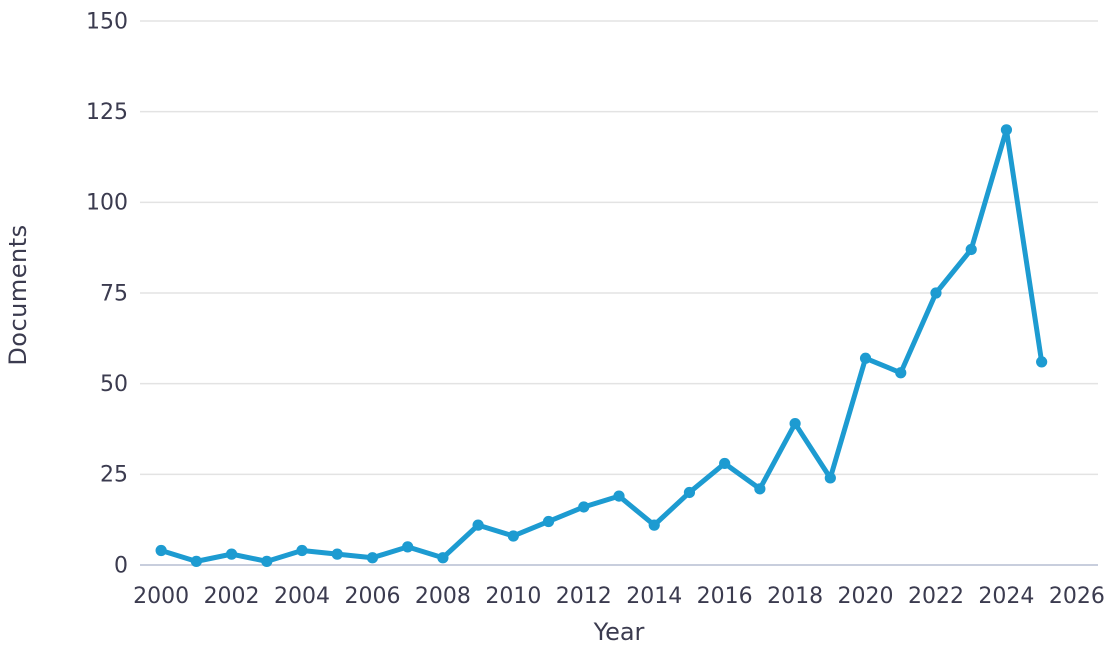  Describe the element at coordinates (443, 596) in the screenshot. I see `x-tick-label: 2008` at that location.